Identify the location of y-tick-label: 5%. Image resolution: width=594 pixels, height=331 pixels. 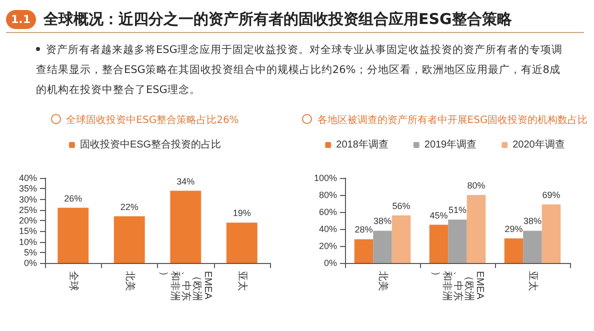
(30, 252).